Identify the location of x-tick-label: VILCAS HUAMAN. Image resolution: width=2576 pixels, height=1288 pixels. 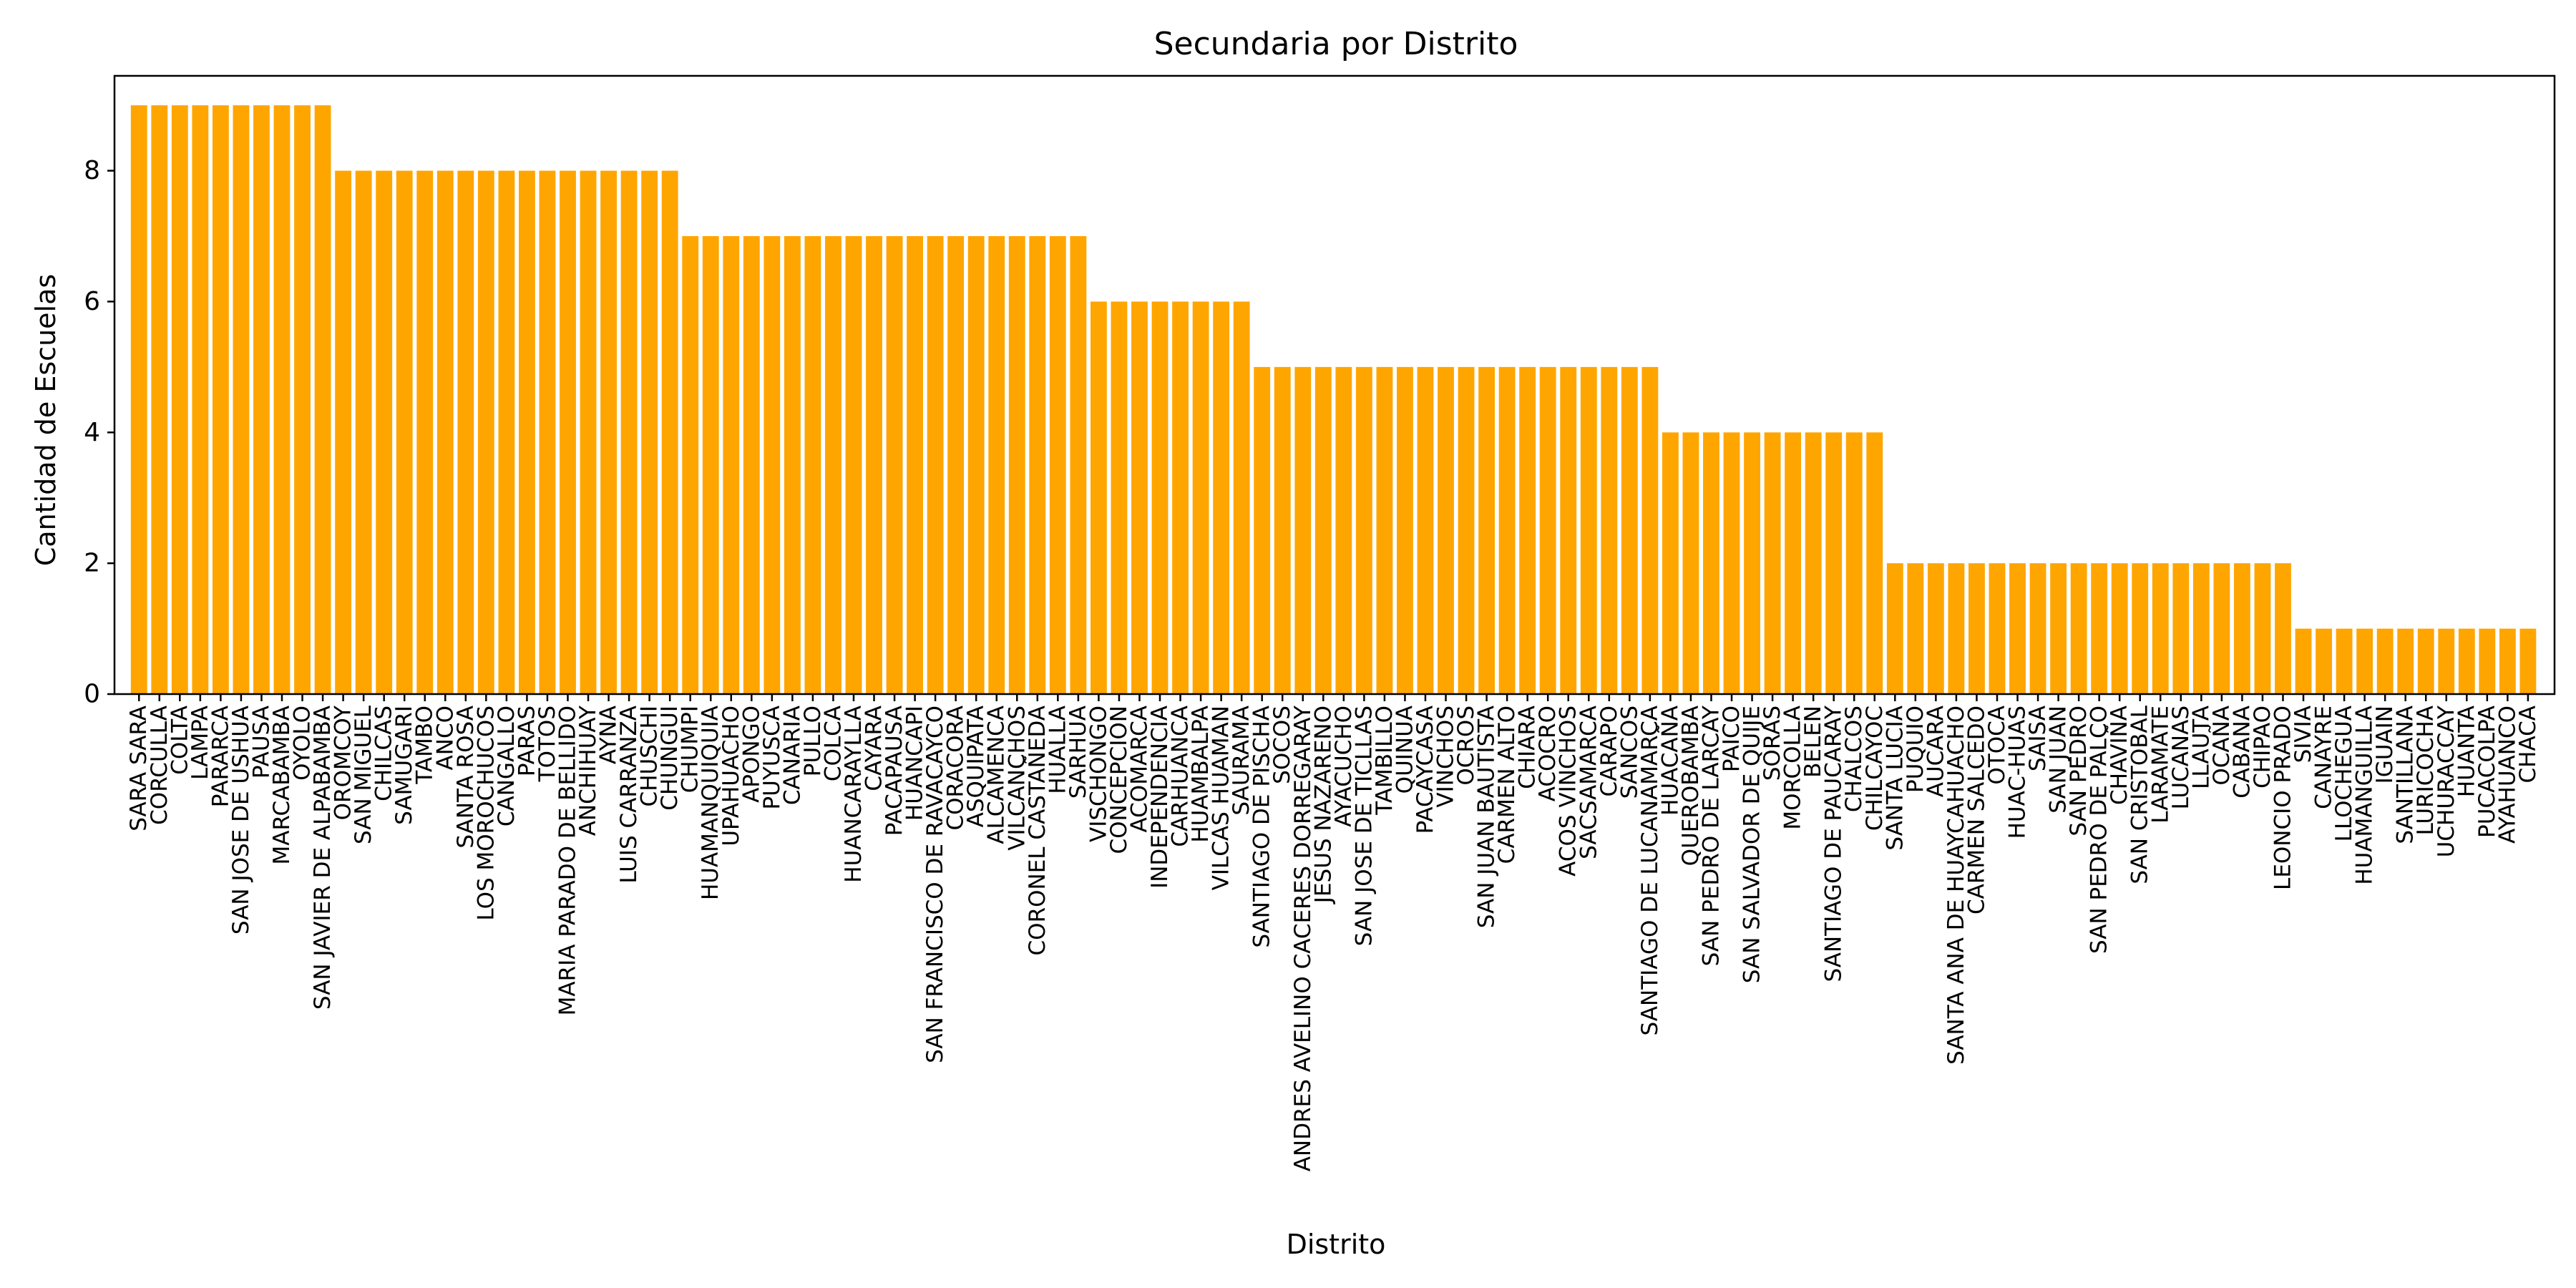
(1221, 798).